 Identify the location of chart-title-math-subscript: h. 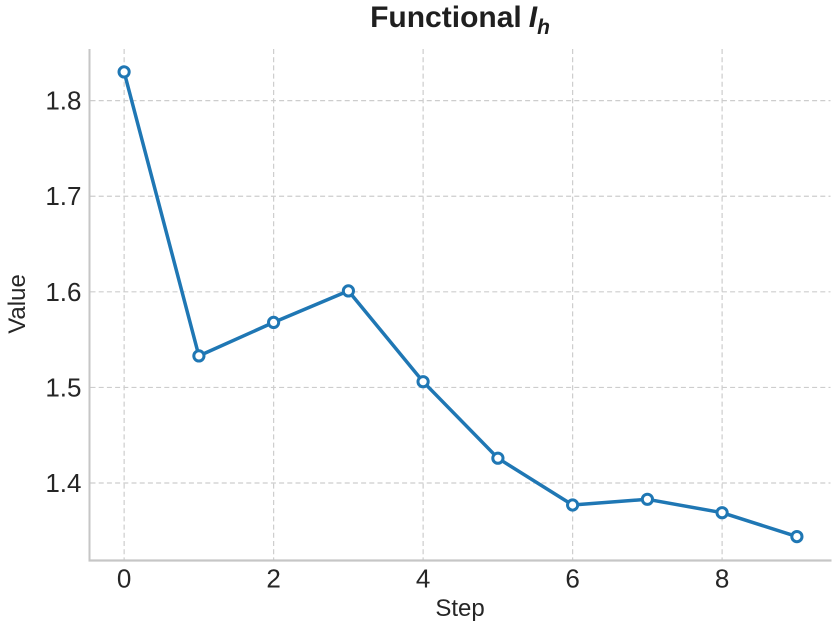
(543, 27).